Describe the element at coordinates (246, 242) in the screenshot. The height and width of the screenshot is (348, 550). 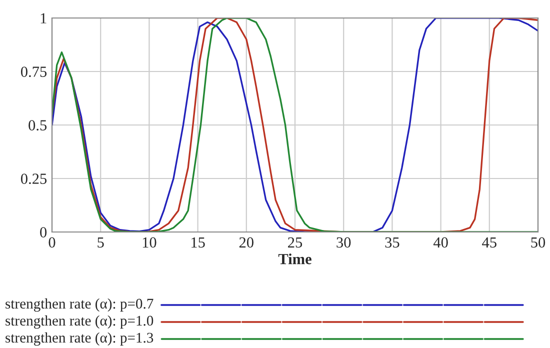
I see `x-tick-label: 20` at that location.